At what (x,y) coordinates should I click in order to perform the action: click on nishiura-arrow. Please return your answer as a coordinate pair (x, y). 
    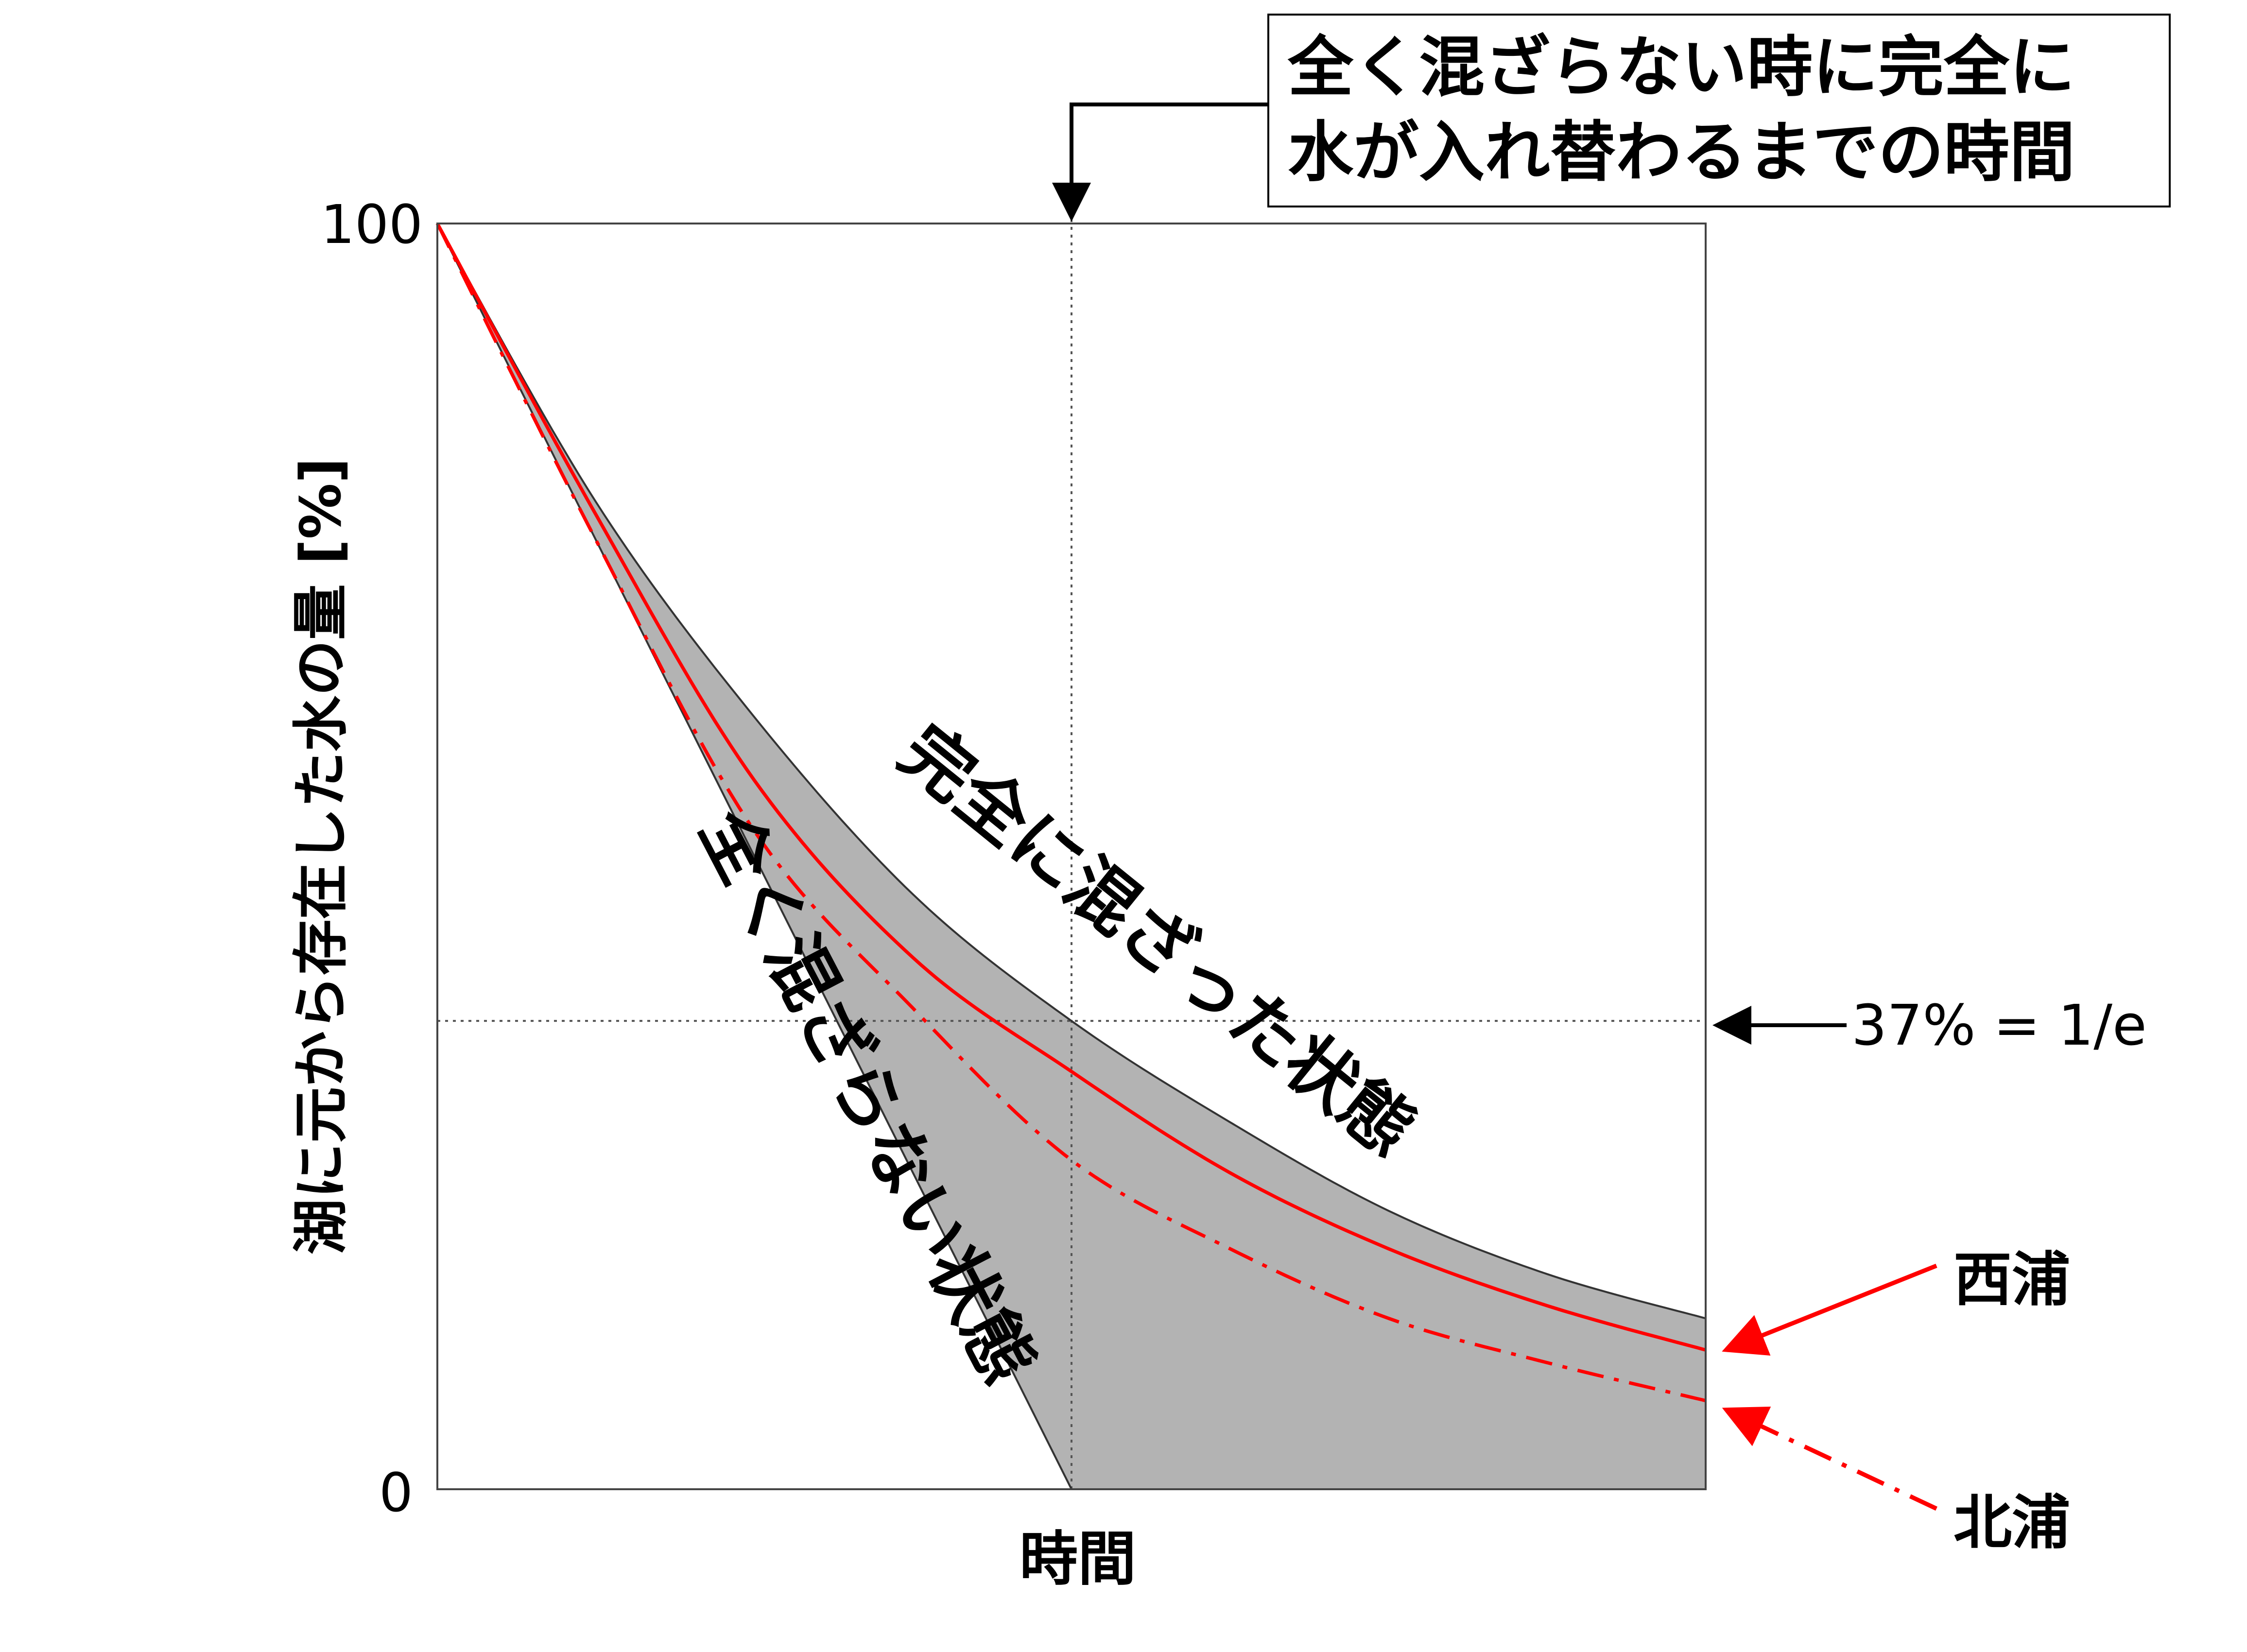
    Looking at the image, I should click on (1830, 1310).